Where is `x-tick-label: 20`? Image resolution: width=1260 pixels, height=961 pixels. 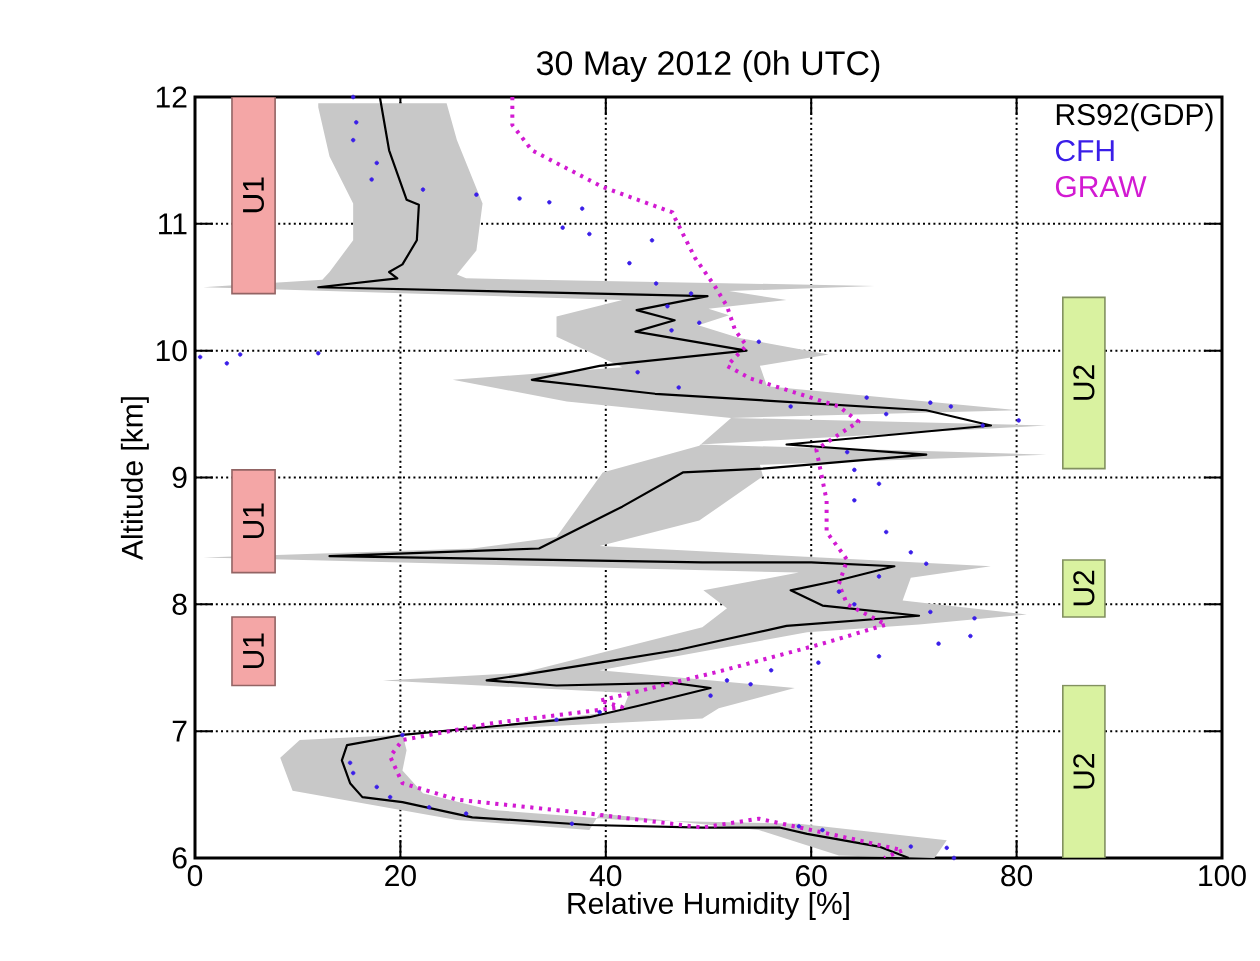
x-tick-label: 20 is located at coordinates (400, 876).